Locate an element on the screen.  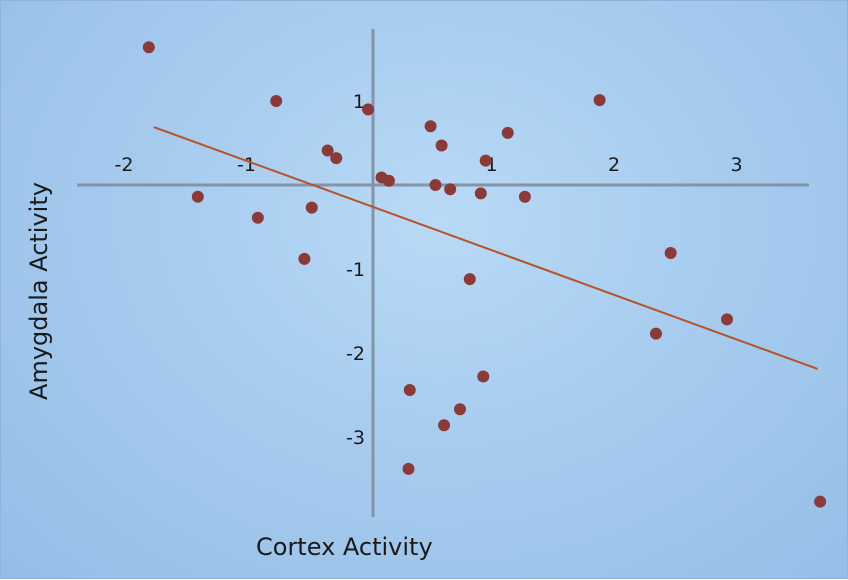
x-tick-label: 3 is located at coordinates (736, 165).